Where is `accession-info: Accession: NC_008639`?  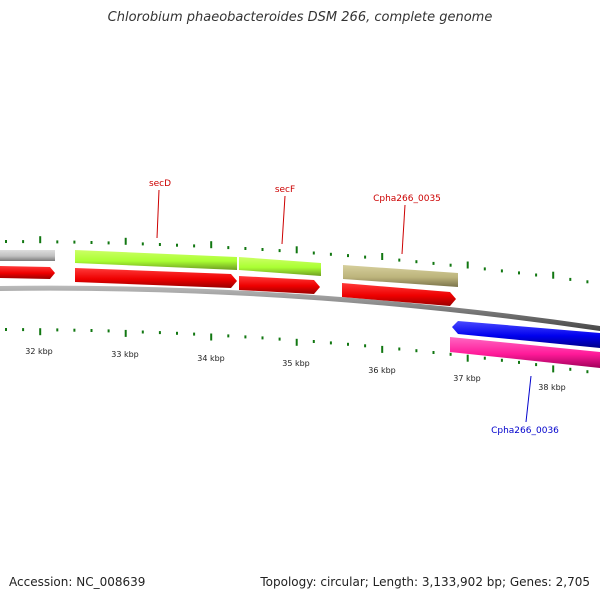 accession-info: Accession: NC_008639 is located at coordinates (77, 582).